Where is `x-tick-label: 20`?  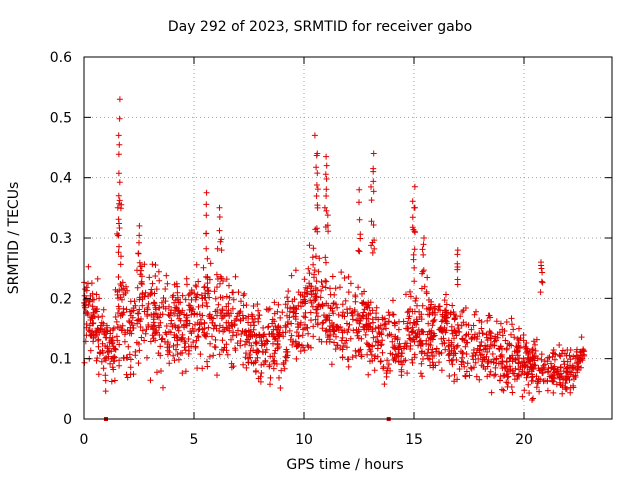 x-tick-label: 20 is located at coordinates (524, 440).